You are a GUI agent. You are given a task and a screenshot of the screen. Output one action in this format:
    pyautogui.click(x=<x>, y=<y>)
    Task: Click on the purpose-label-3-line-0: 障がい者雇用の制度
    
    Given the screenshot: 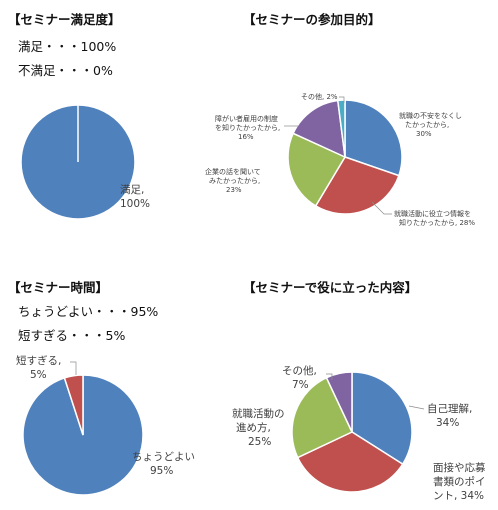 What is the action you would take?
    pyautogui.click(x=246, y=118)
    